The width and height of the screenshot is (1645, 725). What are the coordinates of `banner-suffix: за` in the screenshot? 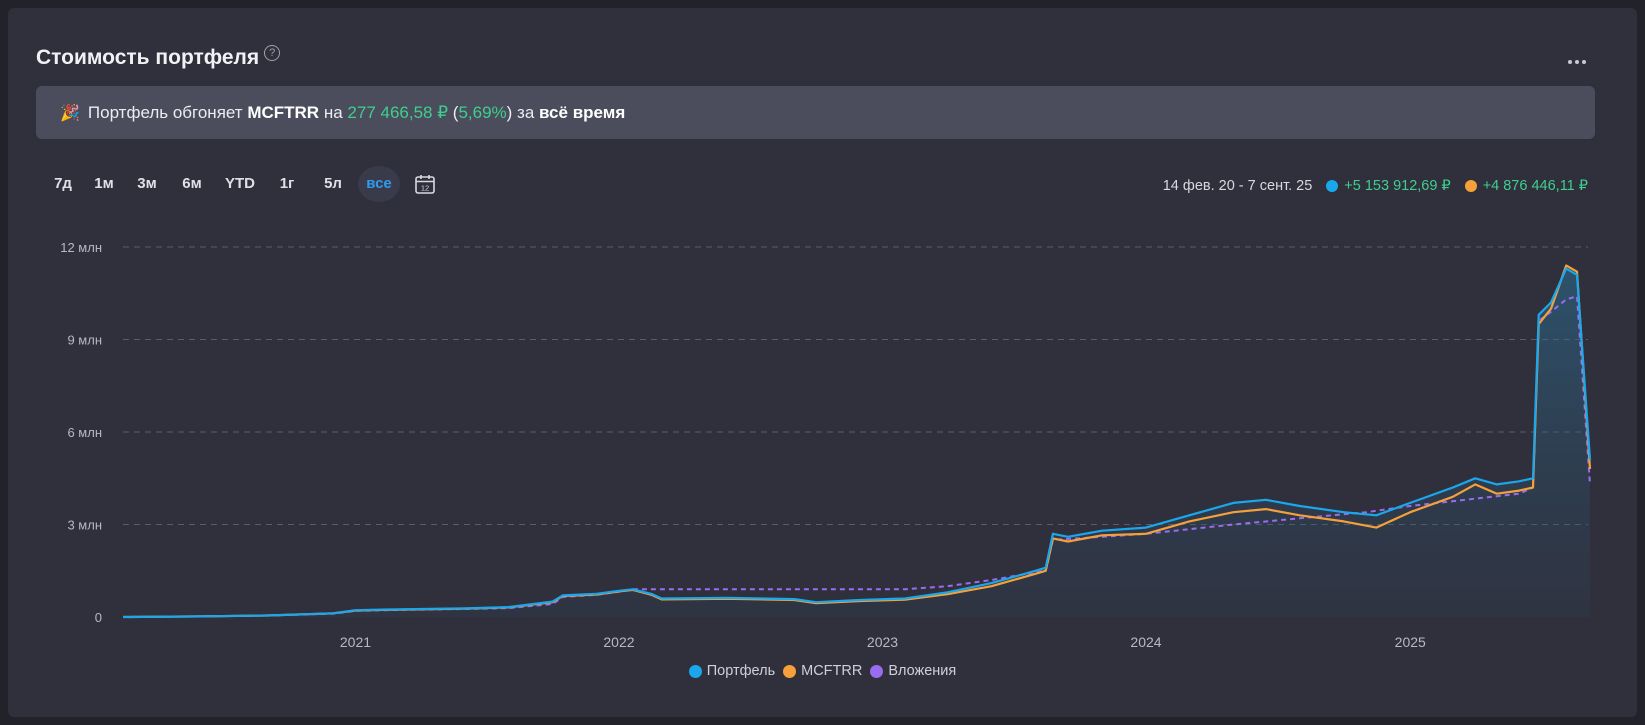 It's located at (526, 112).